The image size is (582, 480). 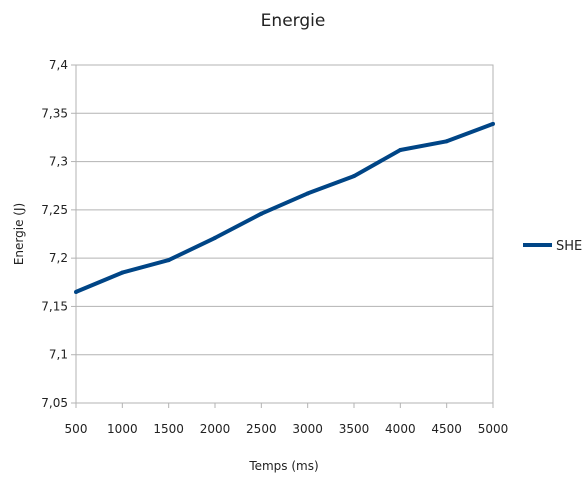 What do you see at coordinates (446, 429) in the screenshot?
I see `x-tick-label-8: 4500` at bounding box center [446, 429].